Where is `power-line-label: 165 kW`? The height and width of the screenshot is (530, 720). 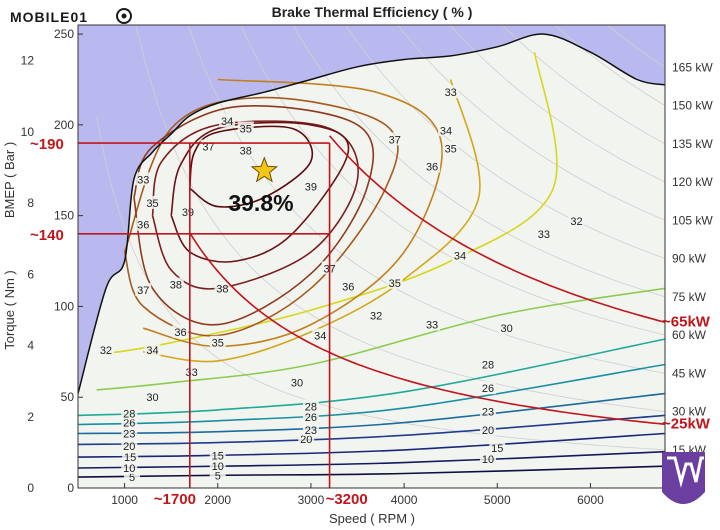
power-line-label: 165 kW is located at coordinates (692, 67).